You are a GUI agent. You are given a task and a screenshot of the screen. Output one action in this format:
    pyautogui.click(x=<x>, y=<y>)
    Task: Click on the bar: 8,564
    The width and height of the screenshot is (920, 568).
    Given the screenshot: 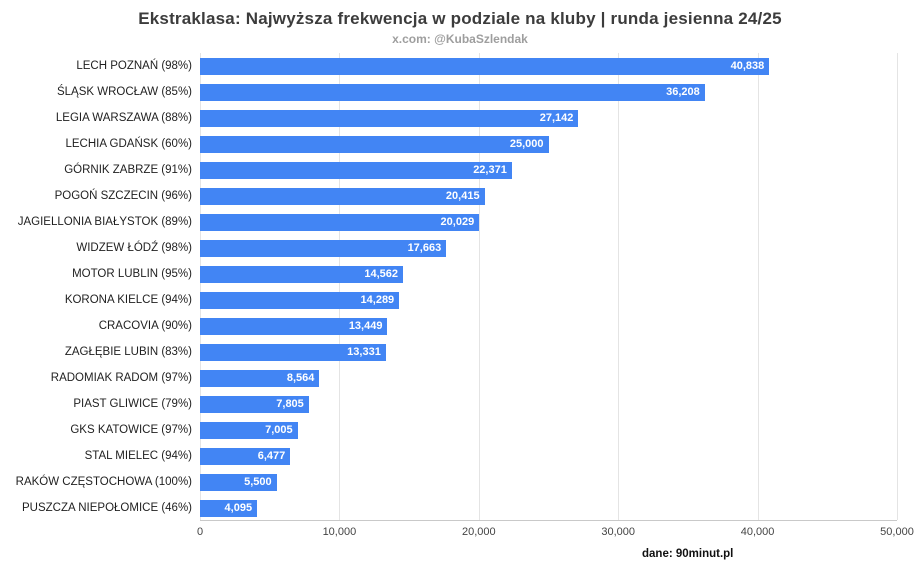 What is the action you would take?
    pyautogui.click(x=260, y=378)
    